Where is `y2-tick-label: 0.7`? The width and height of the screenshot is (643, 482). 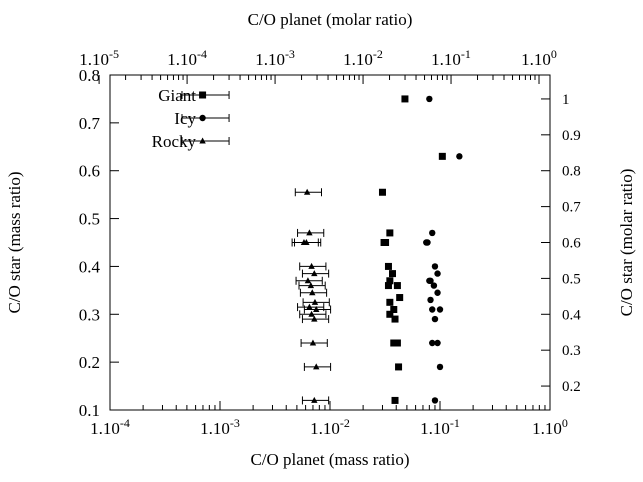
y2-tick-label: 0.7 is located at coordinates (571, 208).